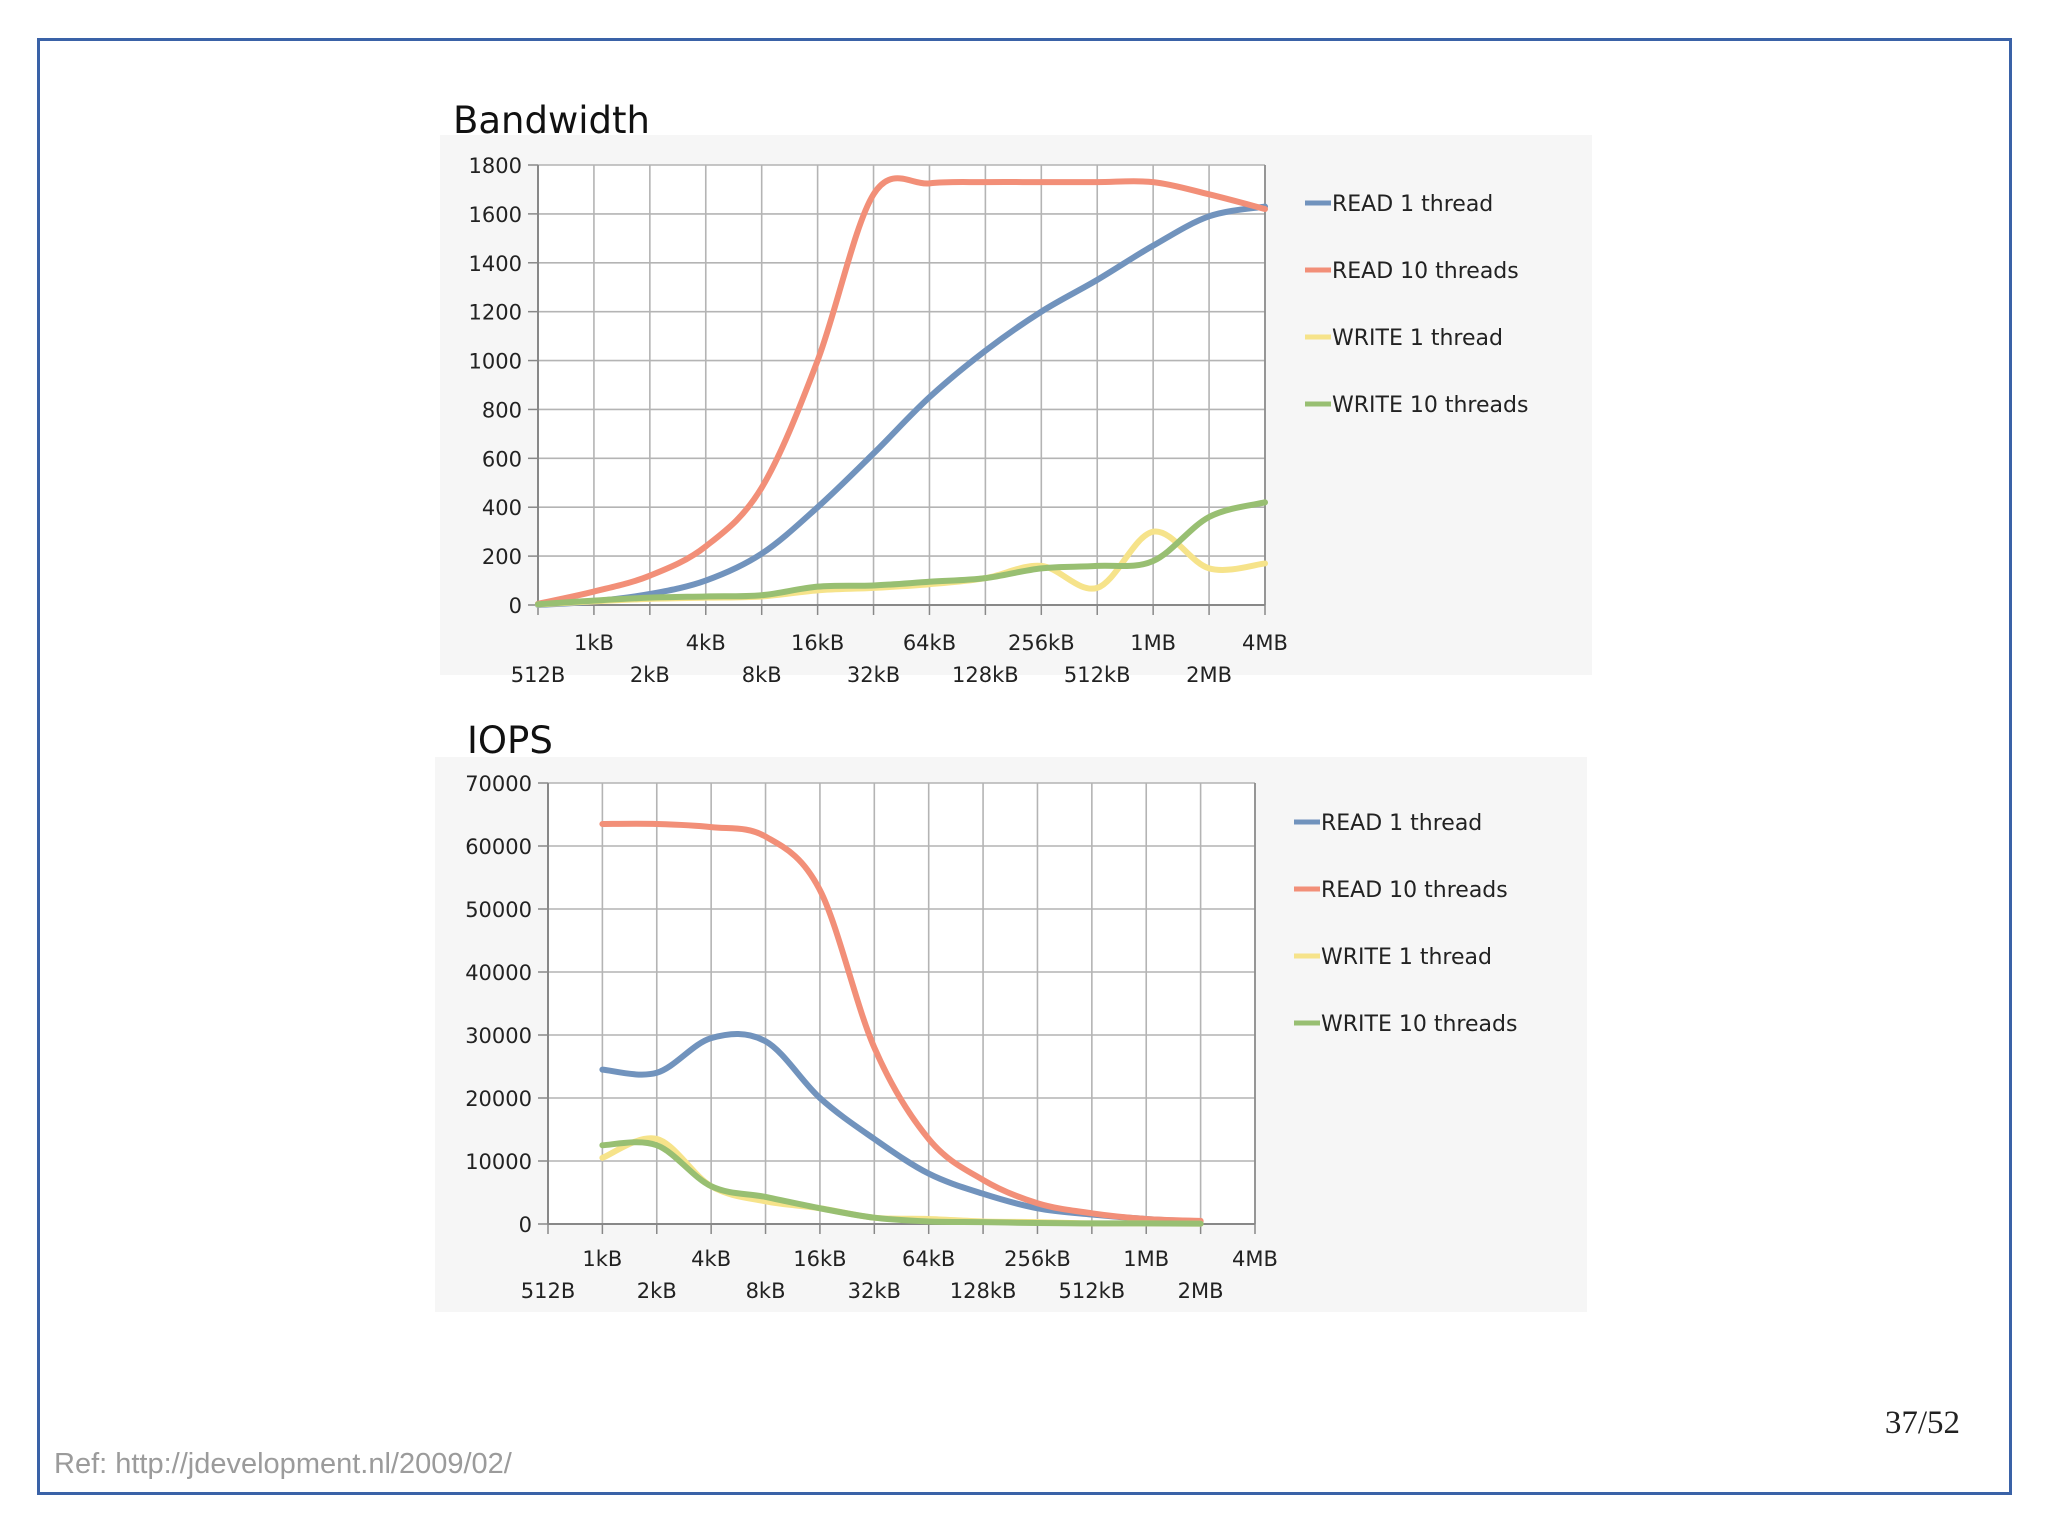 This screenshot has height=1535, width=2048. What do you see at coordinates (495, 362) in the screenshot?
I see `y-tick-label: 1000` at bounding box center [495, 362].